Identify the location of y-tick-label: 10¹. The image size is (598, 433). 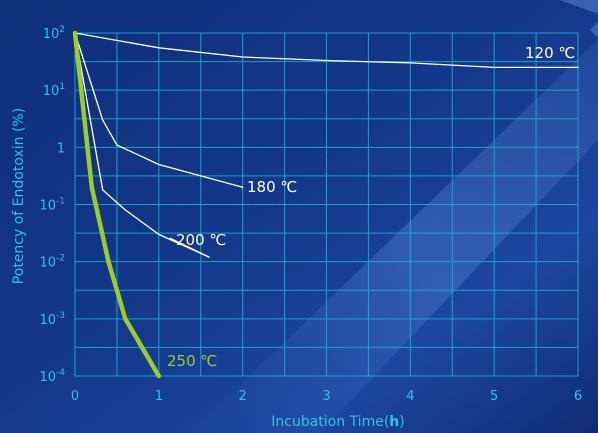
(54, 90).